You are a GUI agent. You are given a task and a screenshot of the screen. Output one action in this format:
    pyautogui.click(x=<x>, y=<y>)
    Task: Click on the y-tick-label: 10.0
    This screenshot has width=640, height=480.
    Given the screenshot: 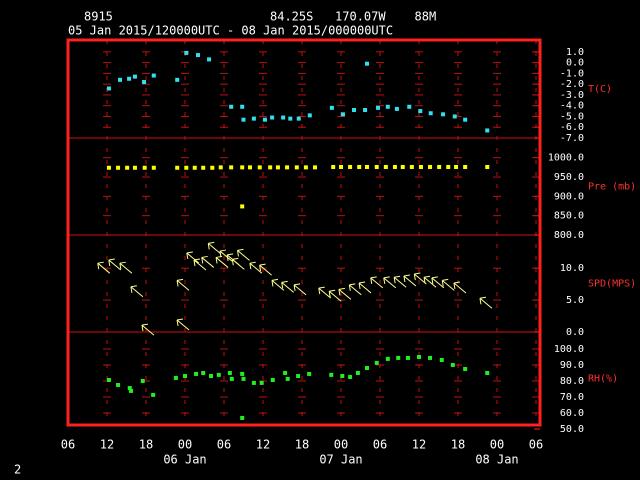 What is the action you would take?
    pyautogui.click(x=572, y=268)
    